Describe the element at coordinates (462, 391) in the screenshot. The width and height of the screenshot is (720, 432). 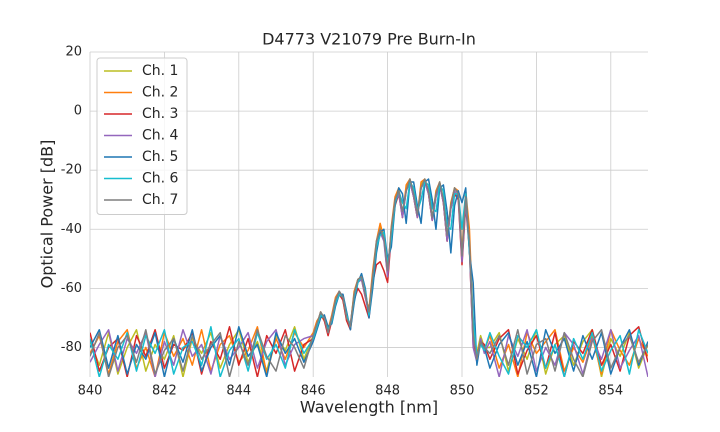
I see `x-tick-label: 850` at that location.